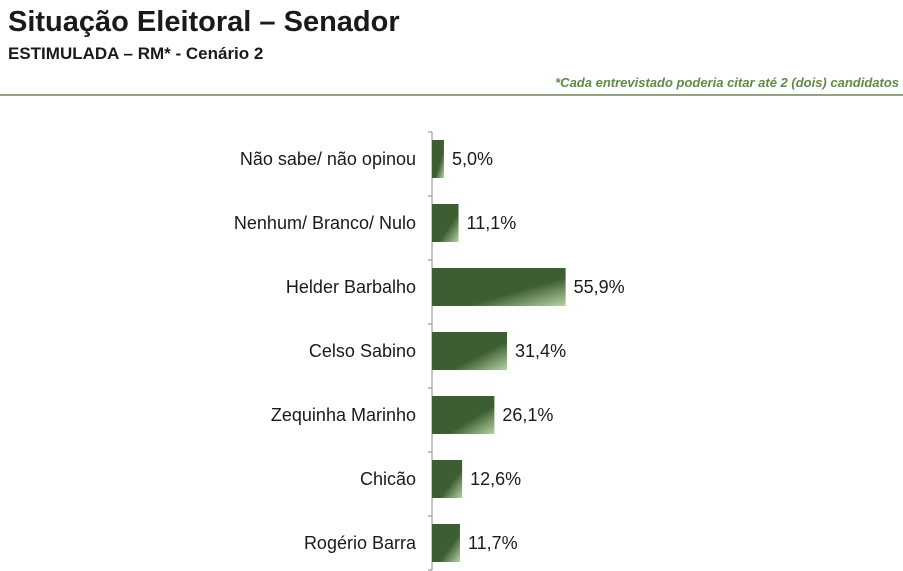 This screenshot has height=571, width=903. I want to click on category-label: Nenhum/ Branco/ Nulo, so click(325, 223).